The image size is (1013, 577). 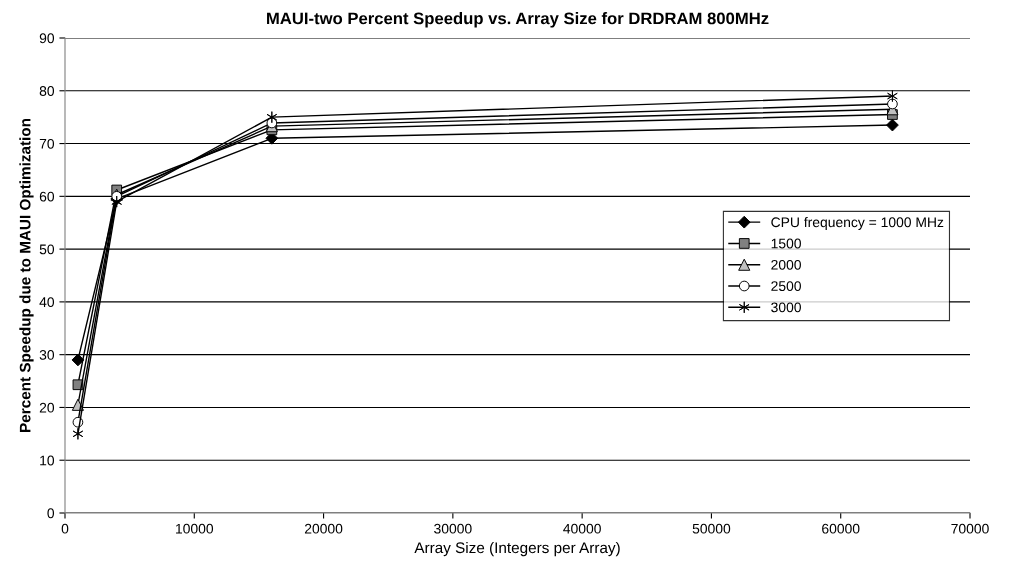 I want to click on x-tick-label: 30000, so click(x=453, y=528).